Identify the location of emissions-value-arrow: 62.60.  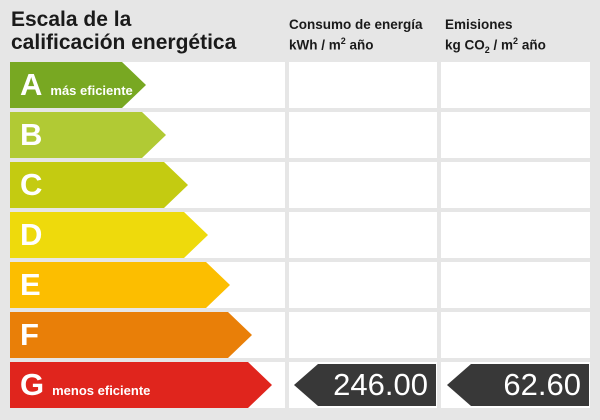
(518, 385).